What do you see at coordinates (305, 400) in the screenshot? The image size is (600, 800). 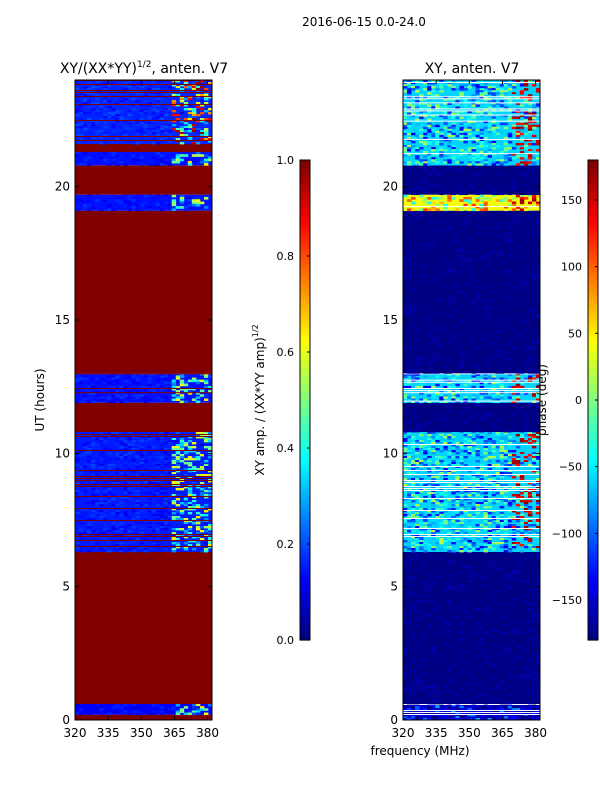 I see `amplitude-colorbar-frame` at bounding box center [305, 400].